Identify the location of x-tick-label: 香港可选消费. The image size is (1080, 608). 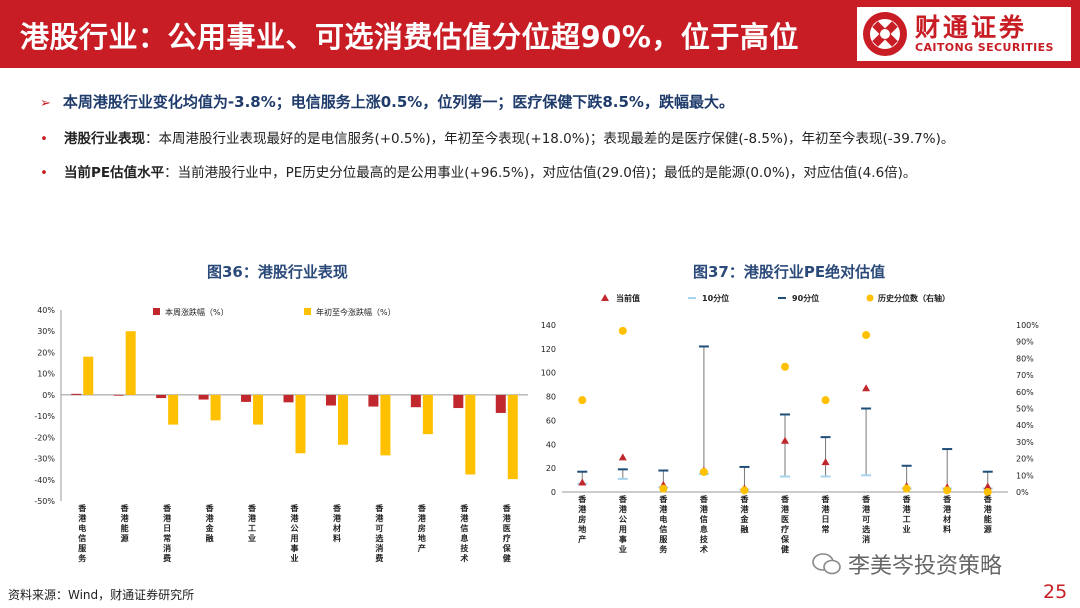
(379, 533).